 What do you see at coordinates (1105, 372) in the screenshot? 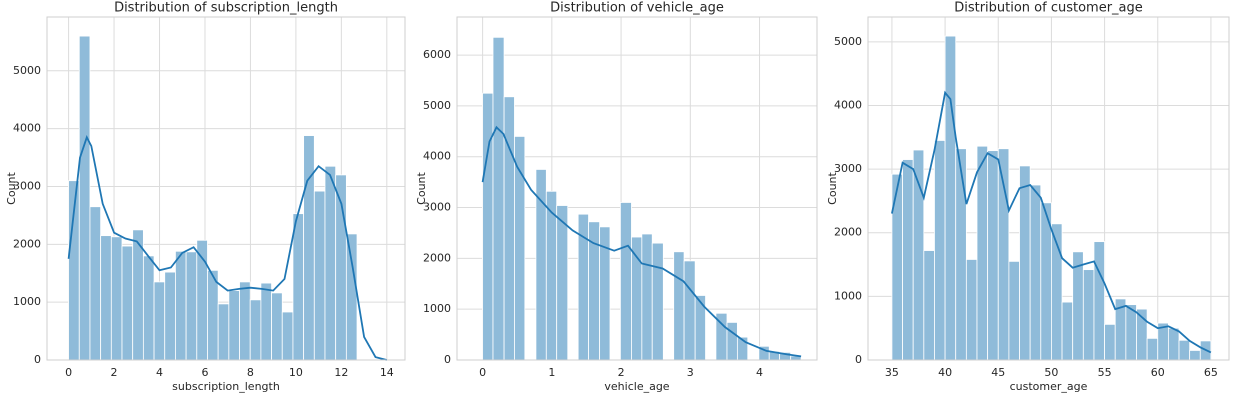
I see `x-tick-label: 55` at bounding box center [1105, 372].